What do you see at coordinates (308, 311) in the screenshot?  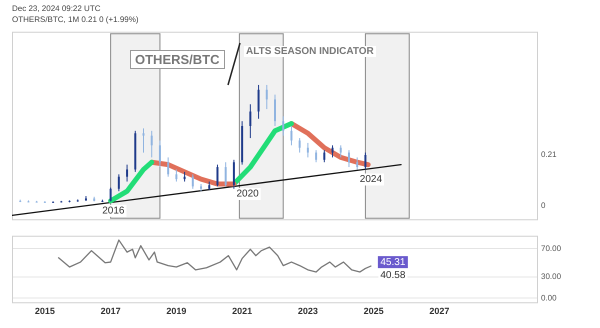 I see `x-tick-label: 2023` at bounding box center [308, 311].